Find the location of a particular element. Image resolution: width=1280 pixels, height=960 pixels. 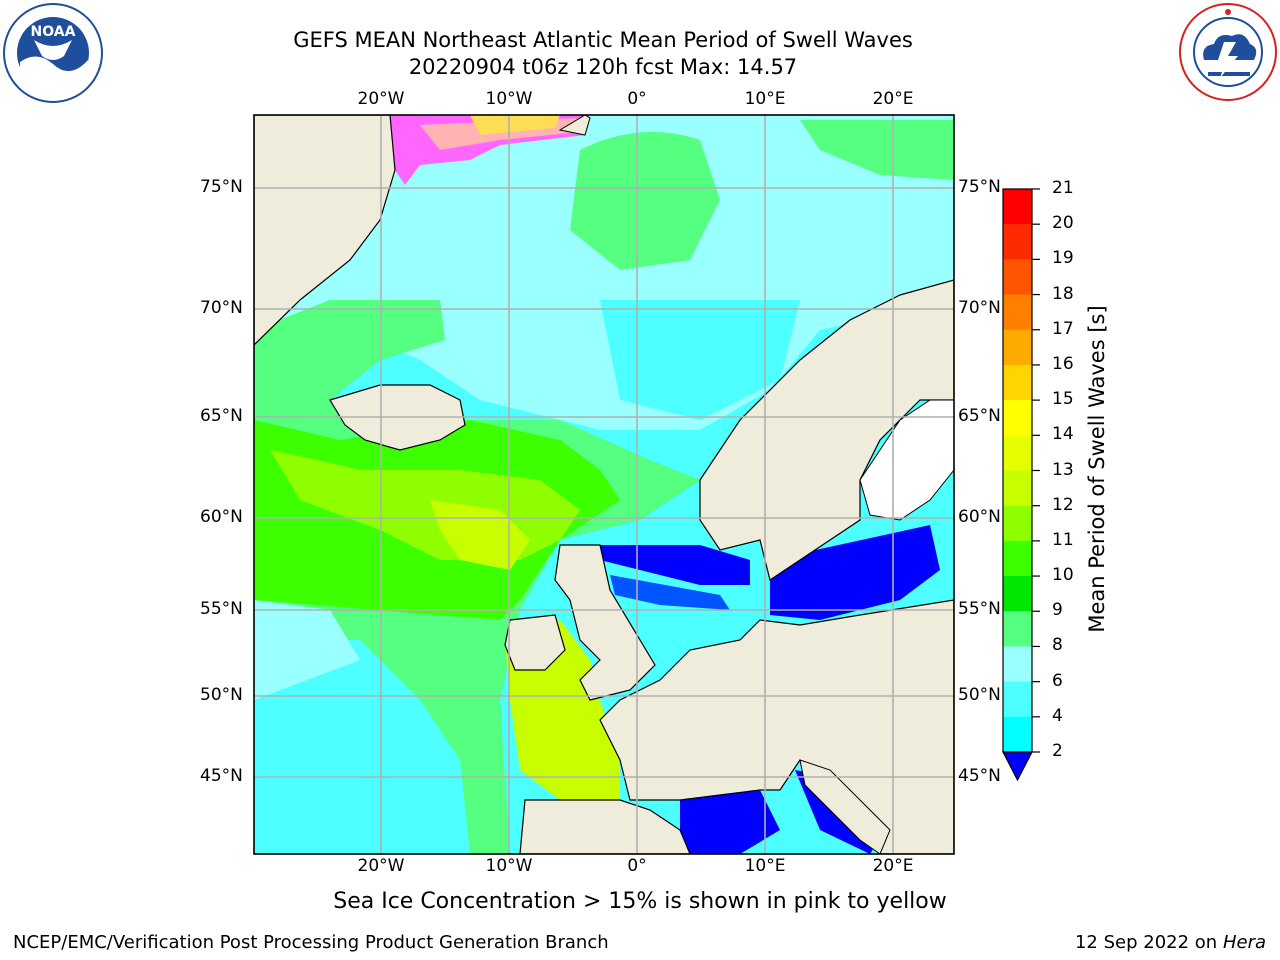

lon-label-top-0: 0° is located at coordinates (637, 99).